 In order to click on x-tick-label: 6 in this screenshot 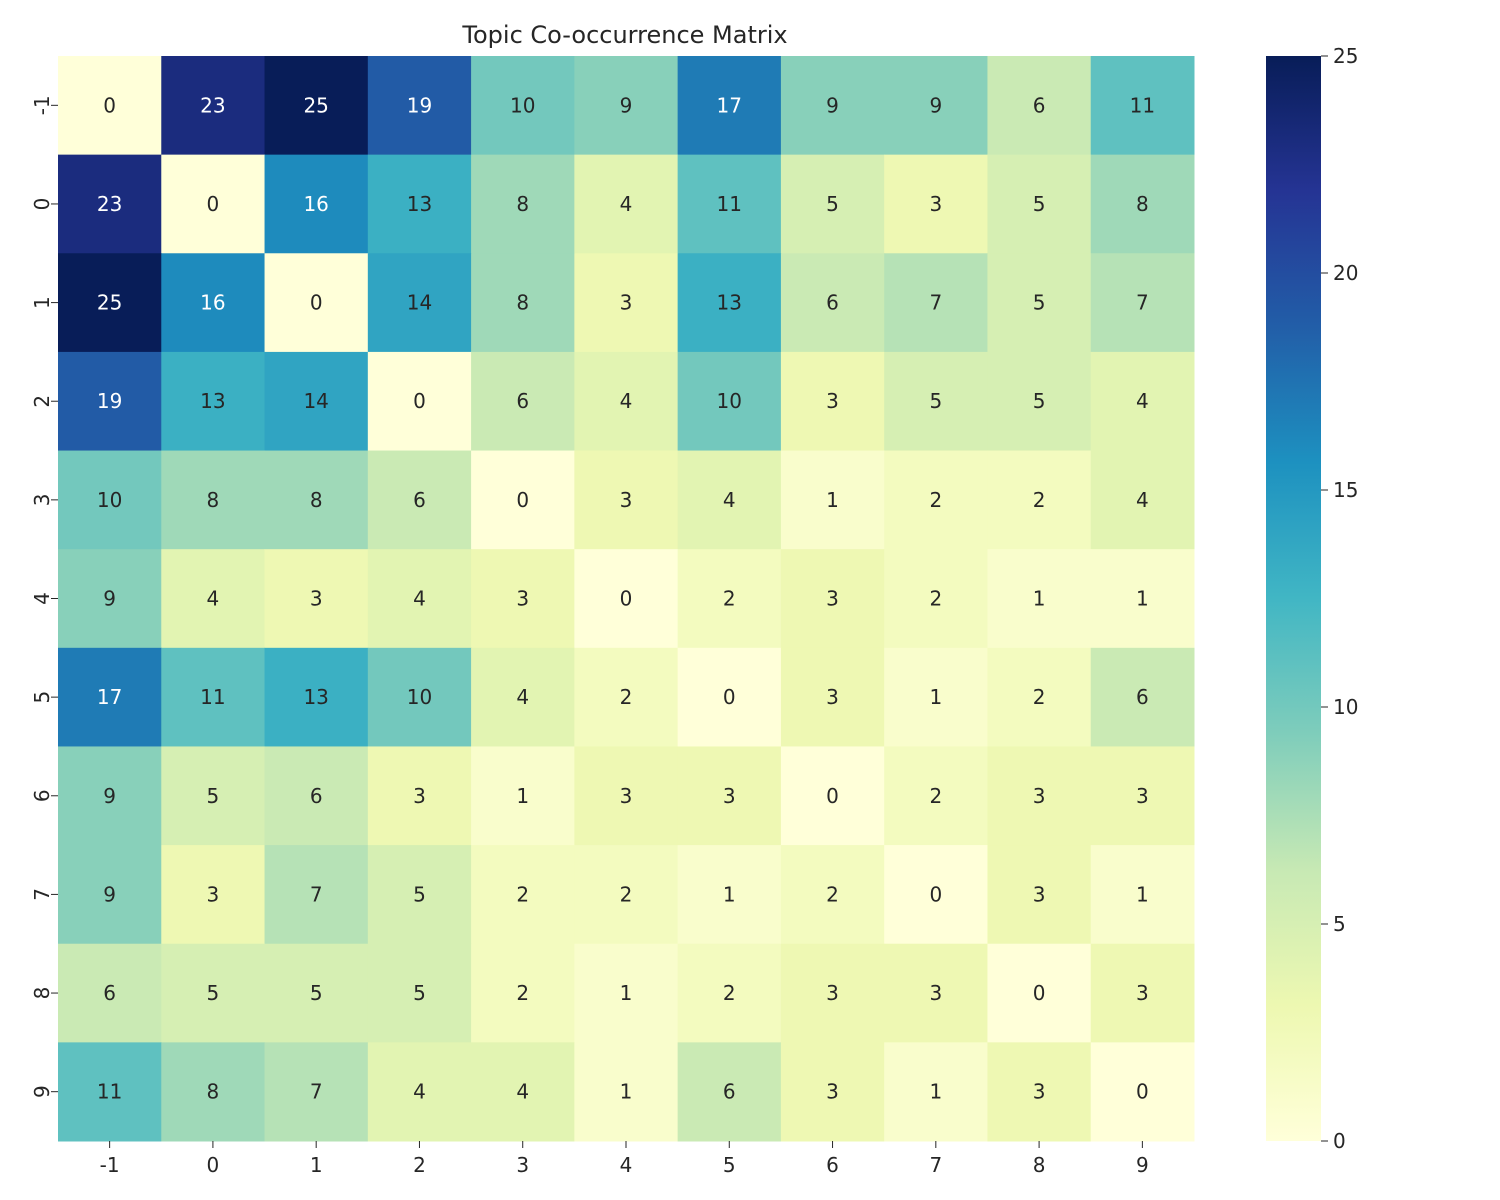, I will do `click(832, 1165)`.